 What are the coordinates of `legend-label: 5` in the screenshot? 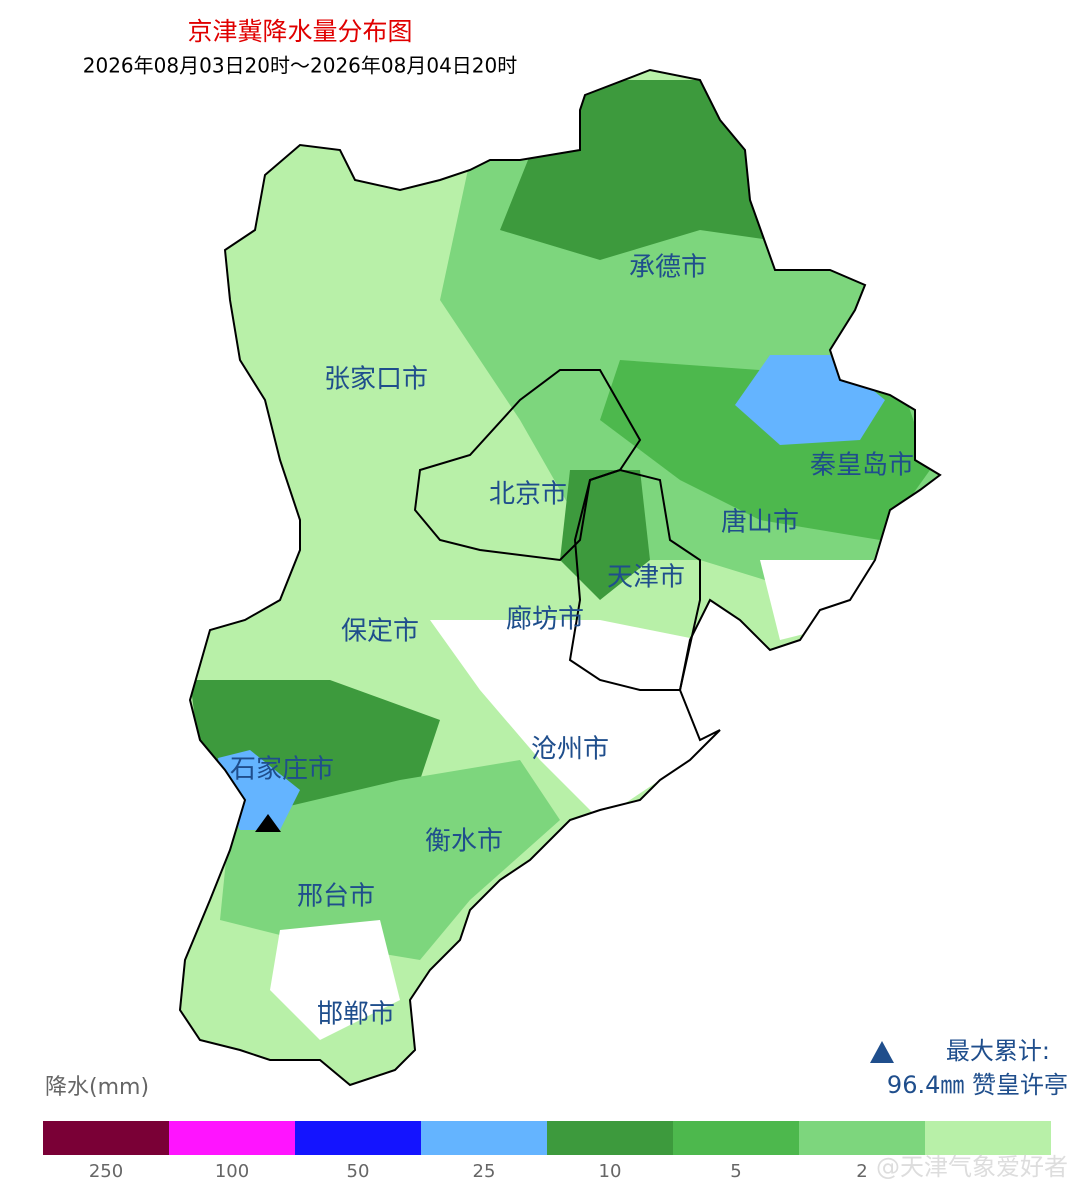 It's located at (735, 1171).